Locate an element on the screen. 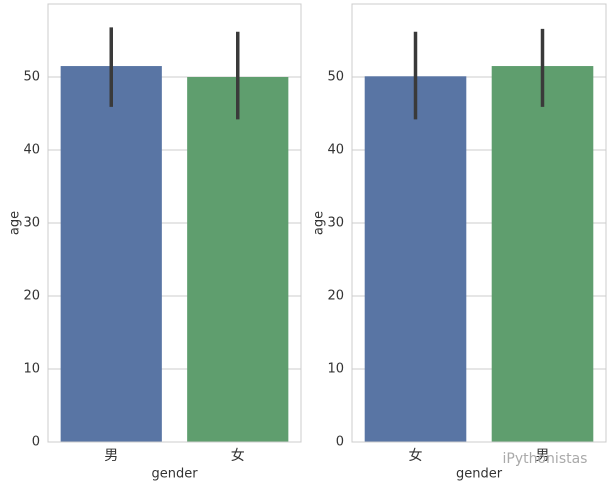  watermark: iPythonistas is located at coordinates (545, 459).